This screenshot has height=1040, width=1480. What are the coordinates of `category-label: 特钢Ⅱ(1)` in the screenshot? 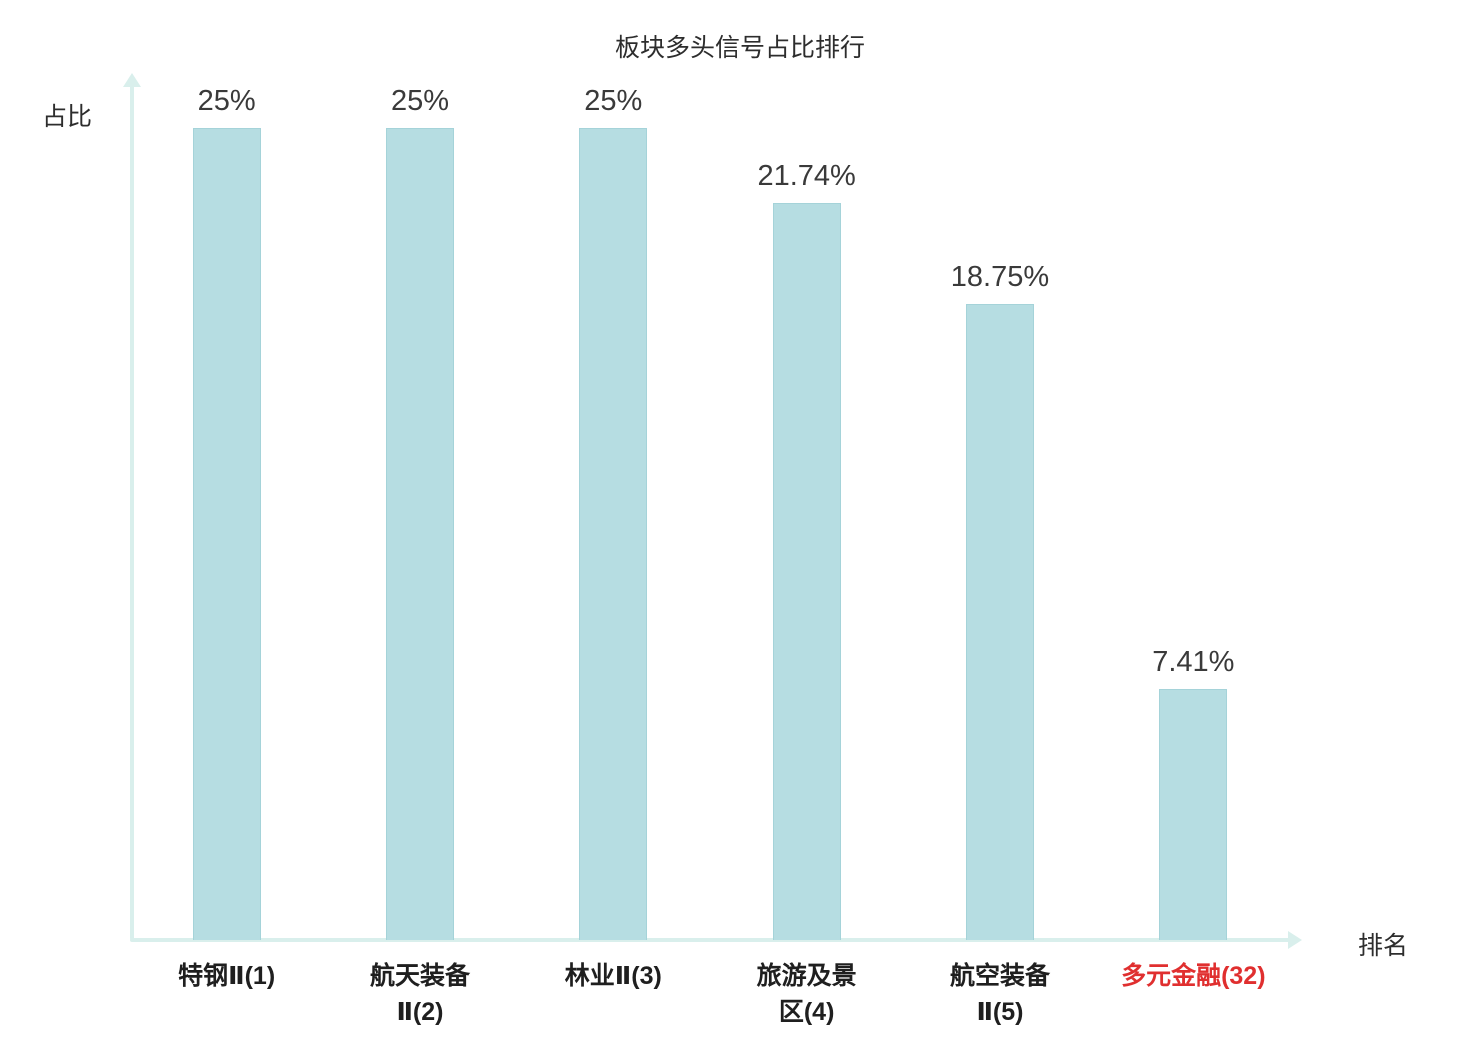 It's located at (227, 976).